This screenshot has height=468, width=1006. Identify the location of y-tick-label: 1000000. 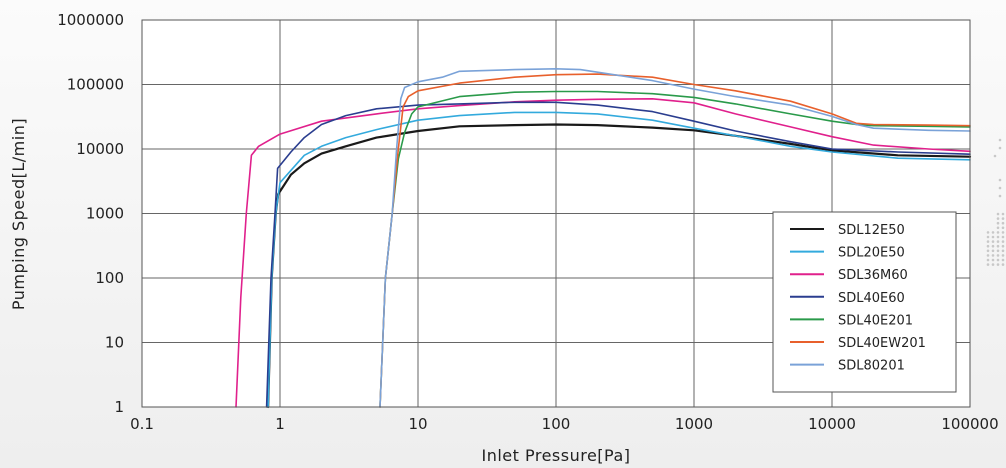
(90, 20).